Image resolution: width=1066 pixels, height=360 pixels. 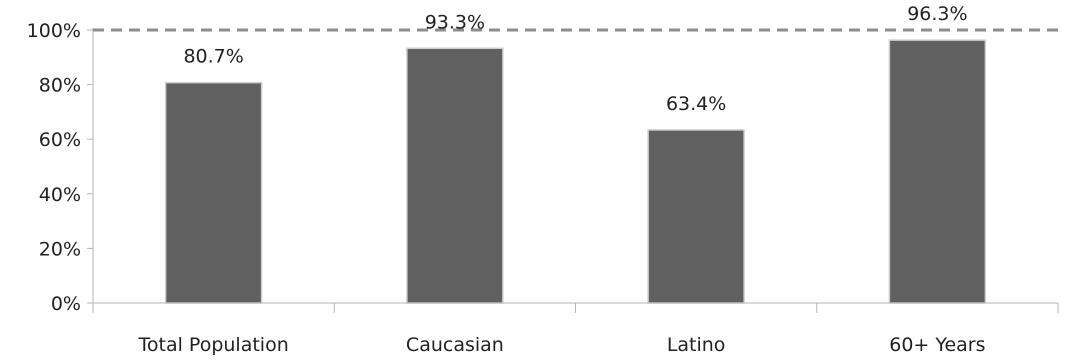 What do you see at coordinates (60, 195) in the screenshot?
I see `y-tick-label: 40%` at bounding box center [60, 195].